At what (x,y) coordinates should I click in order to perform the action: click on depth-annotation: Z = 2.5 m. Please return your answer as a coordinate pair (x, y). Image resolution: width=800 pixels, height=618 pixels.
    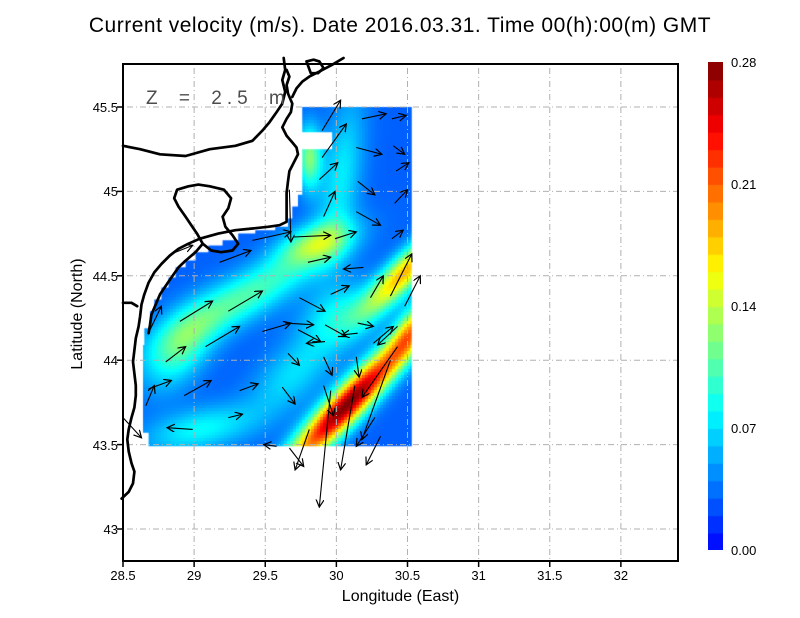
    Looking at the image, I should click on (218, 98).